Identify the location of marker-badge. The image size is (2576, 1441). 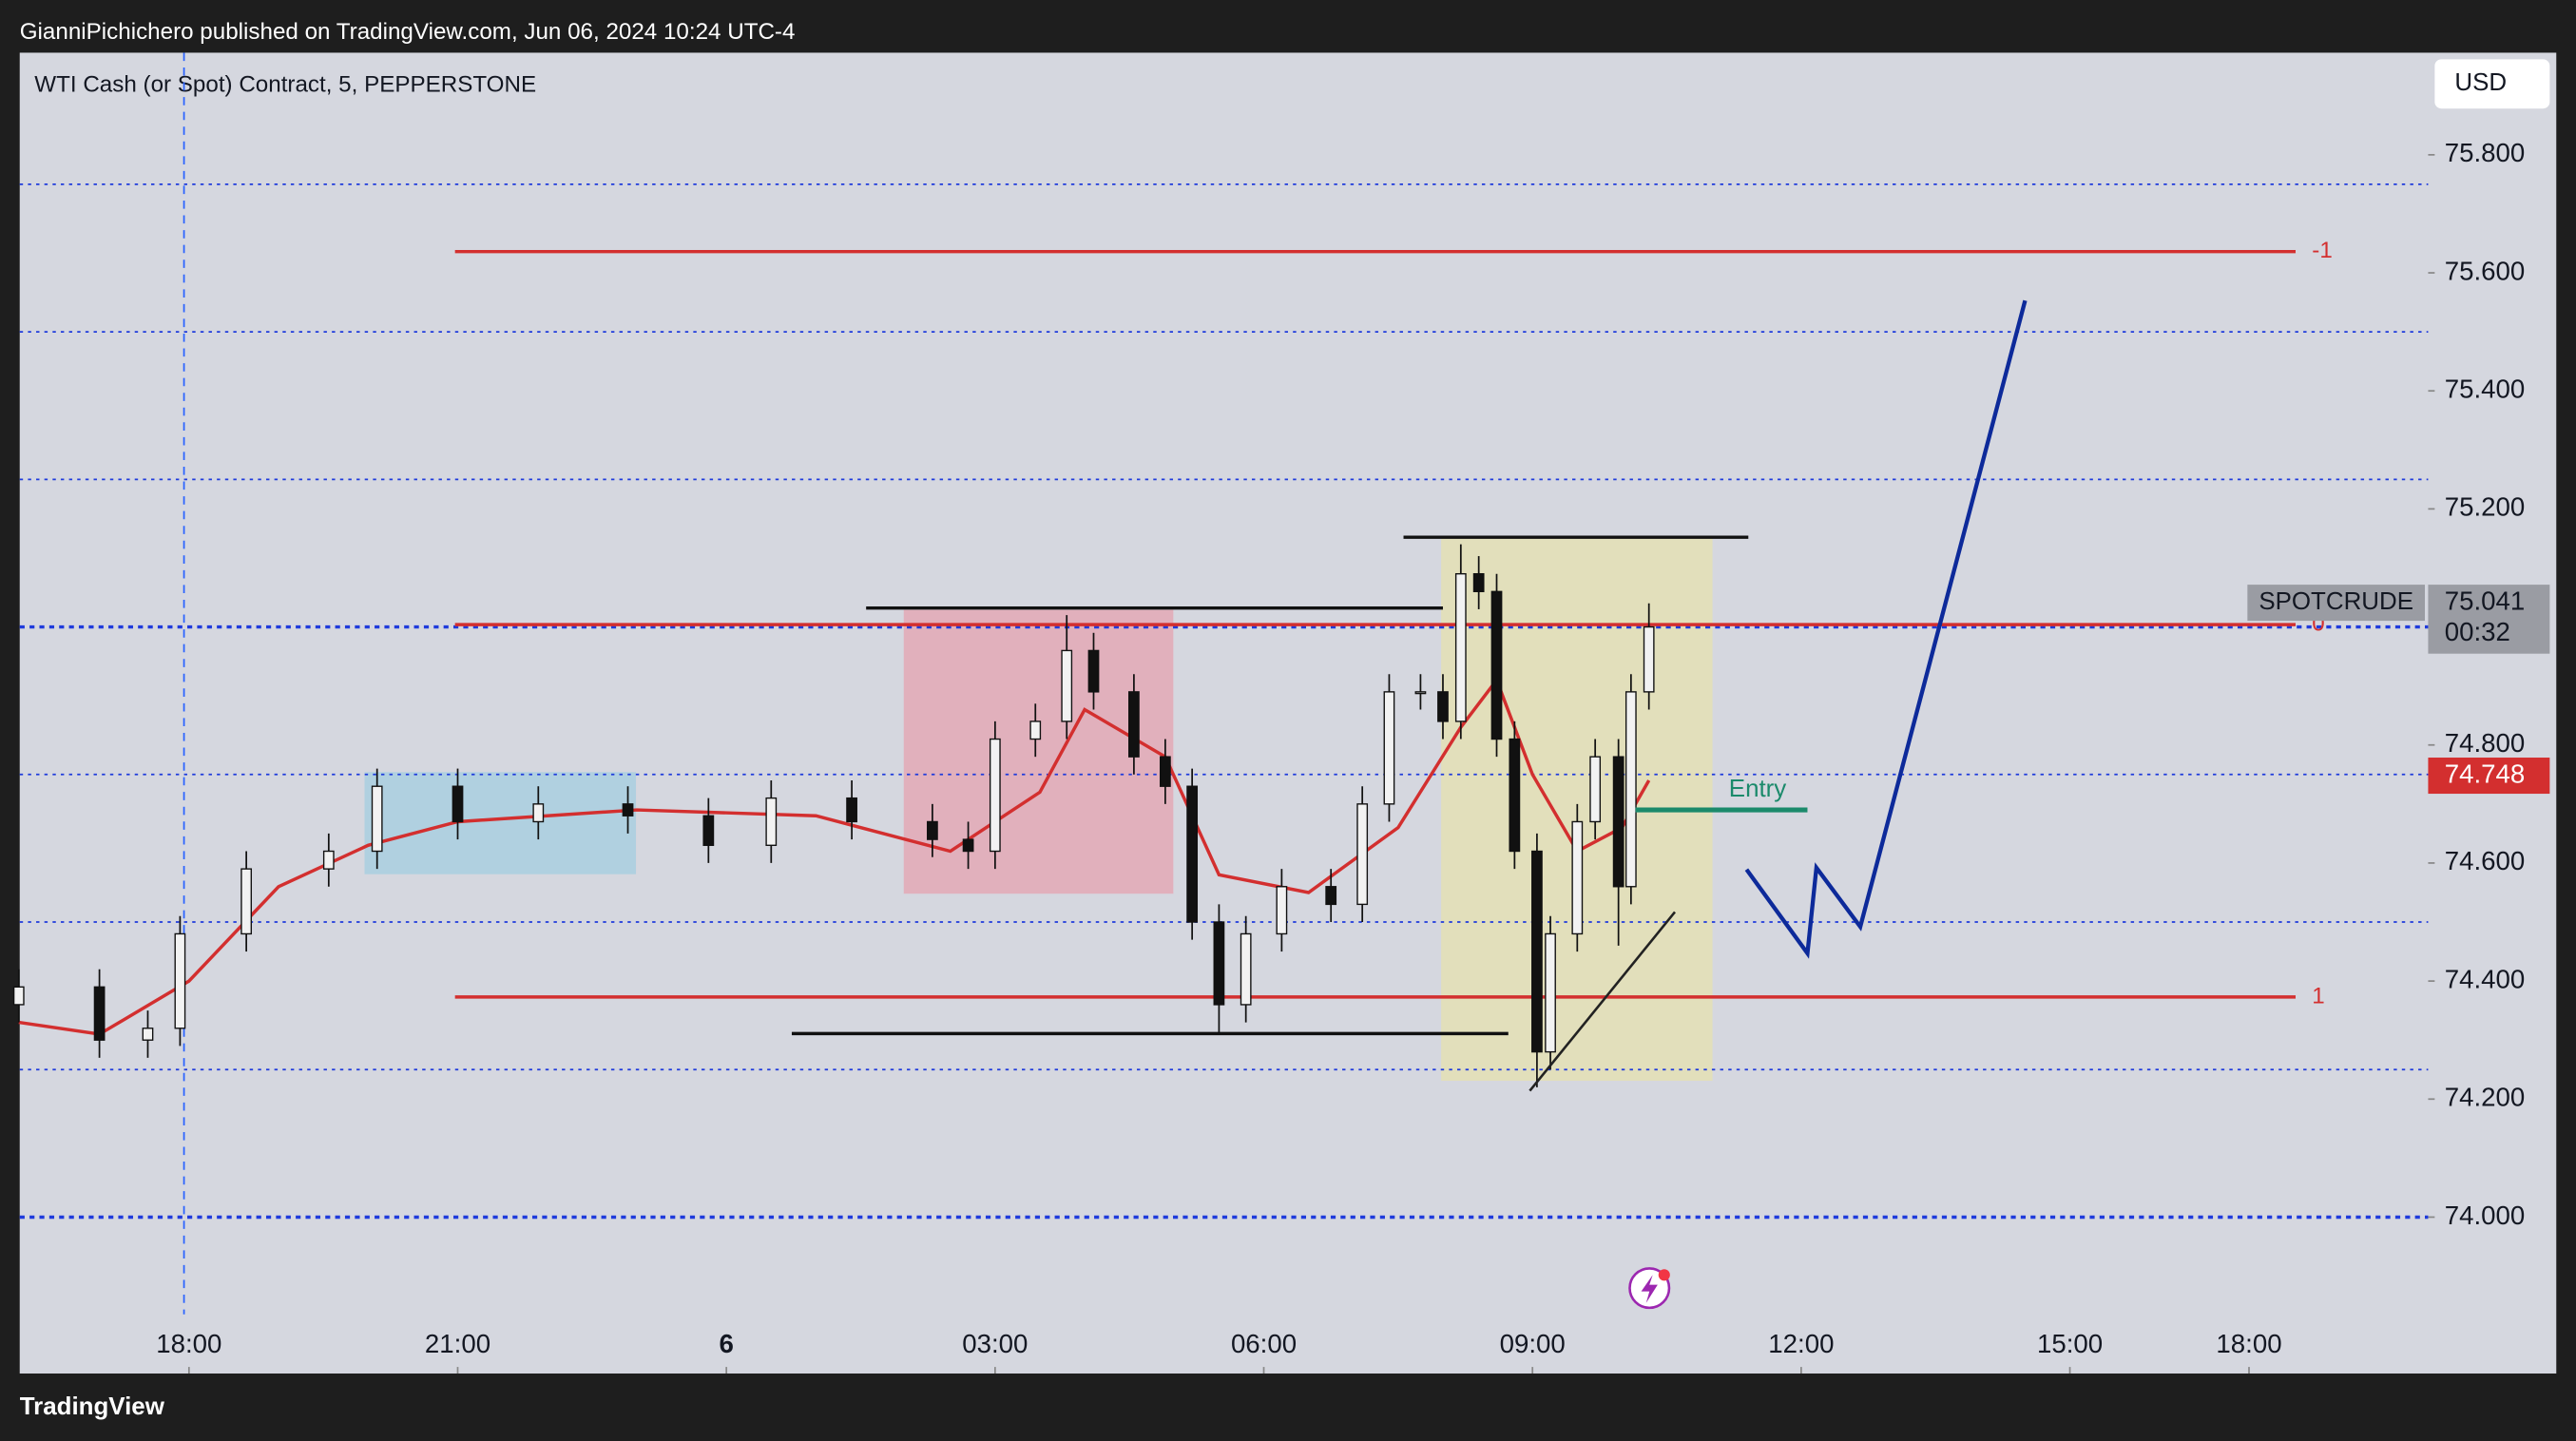
(2489, 776).